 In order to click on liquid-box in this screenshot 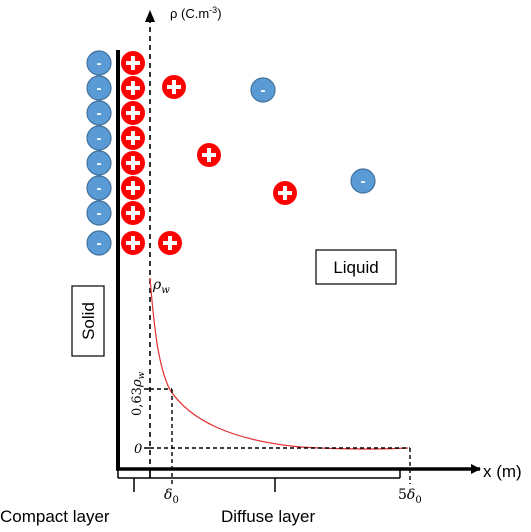, I will do `click(356, 267)`.